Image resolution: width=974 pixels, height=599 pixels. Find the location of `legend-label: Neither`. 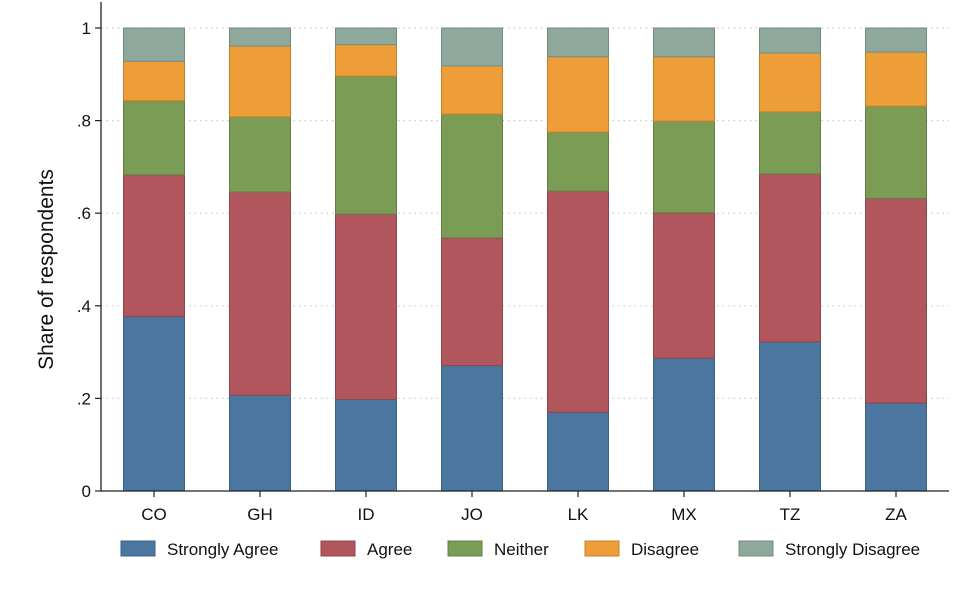

legend-label: Neither is located at coordinates (521, 549).